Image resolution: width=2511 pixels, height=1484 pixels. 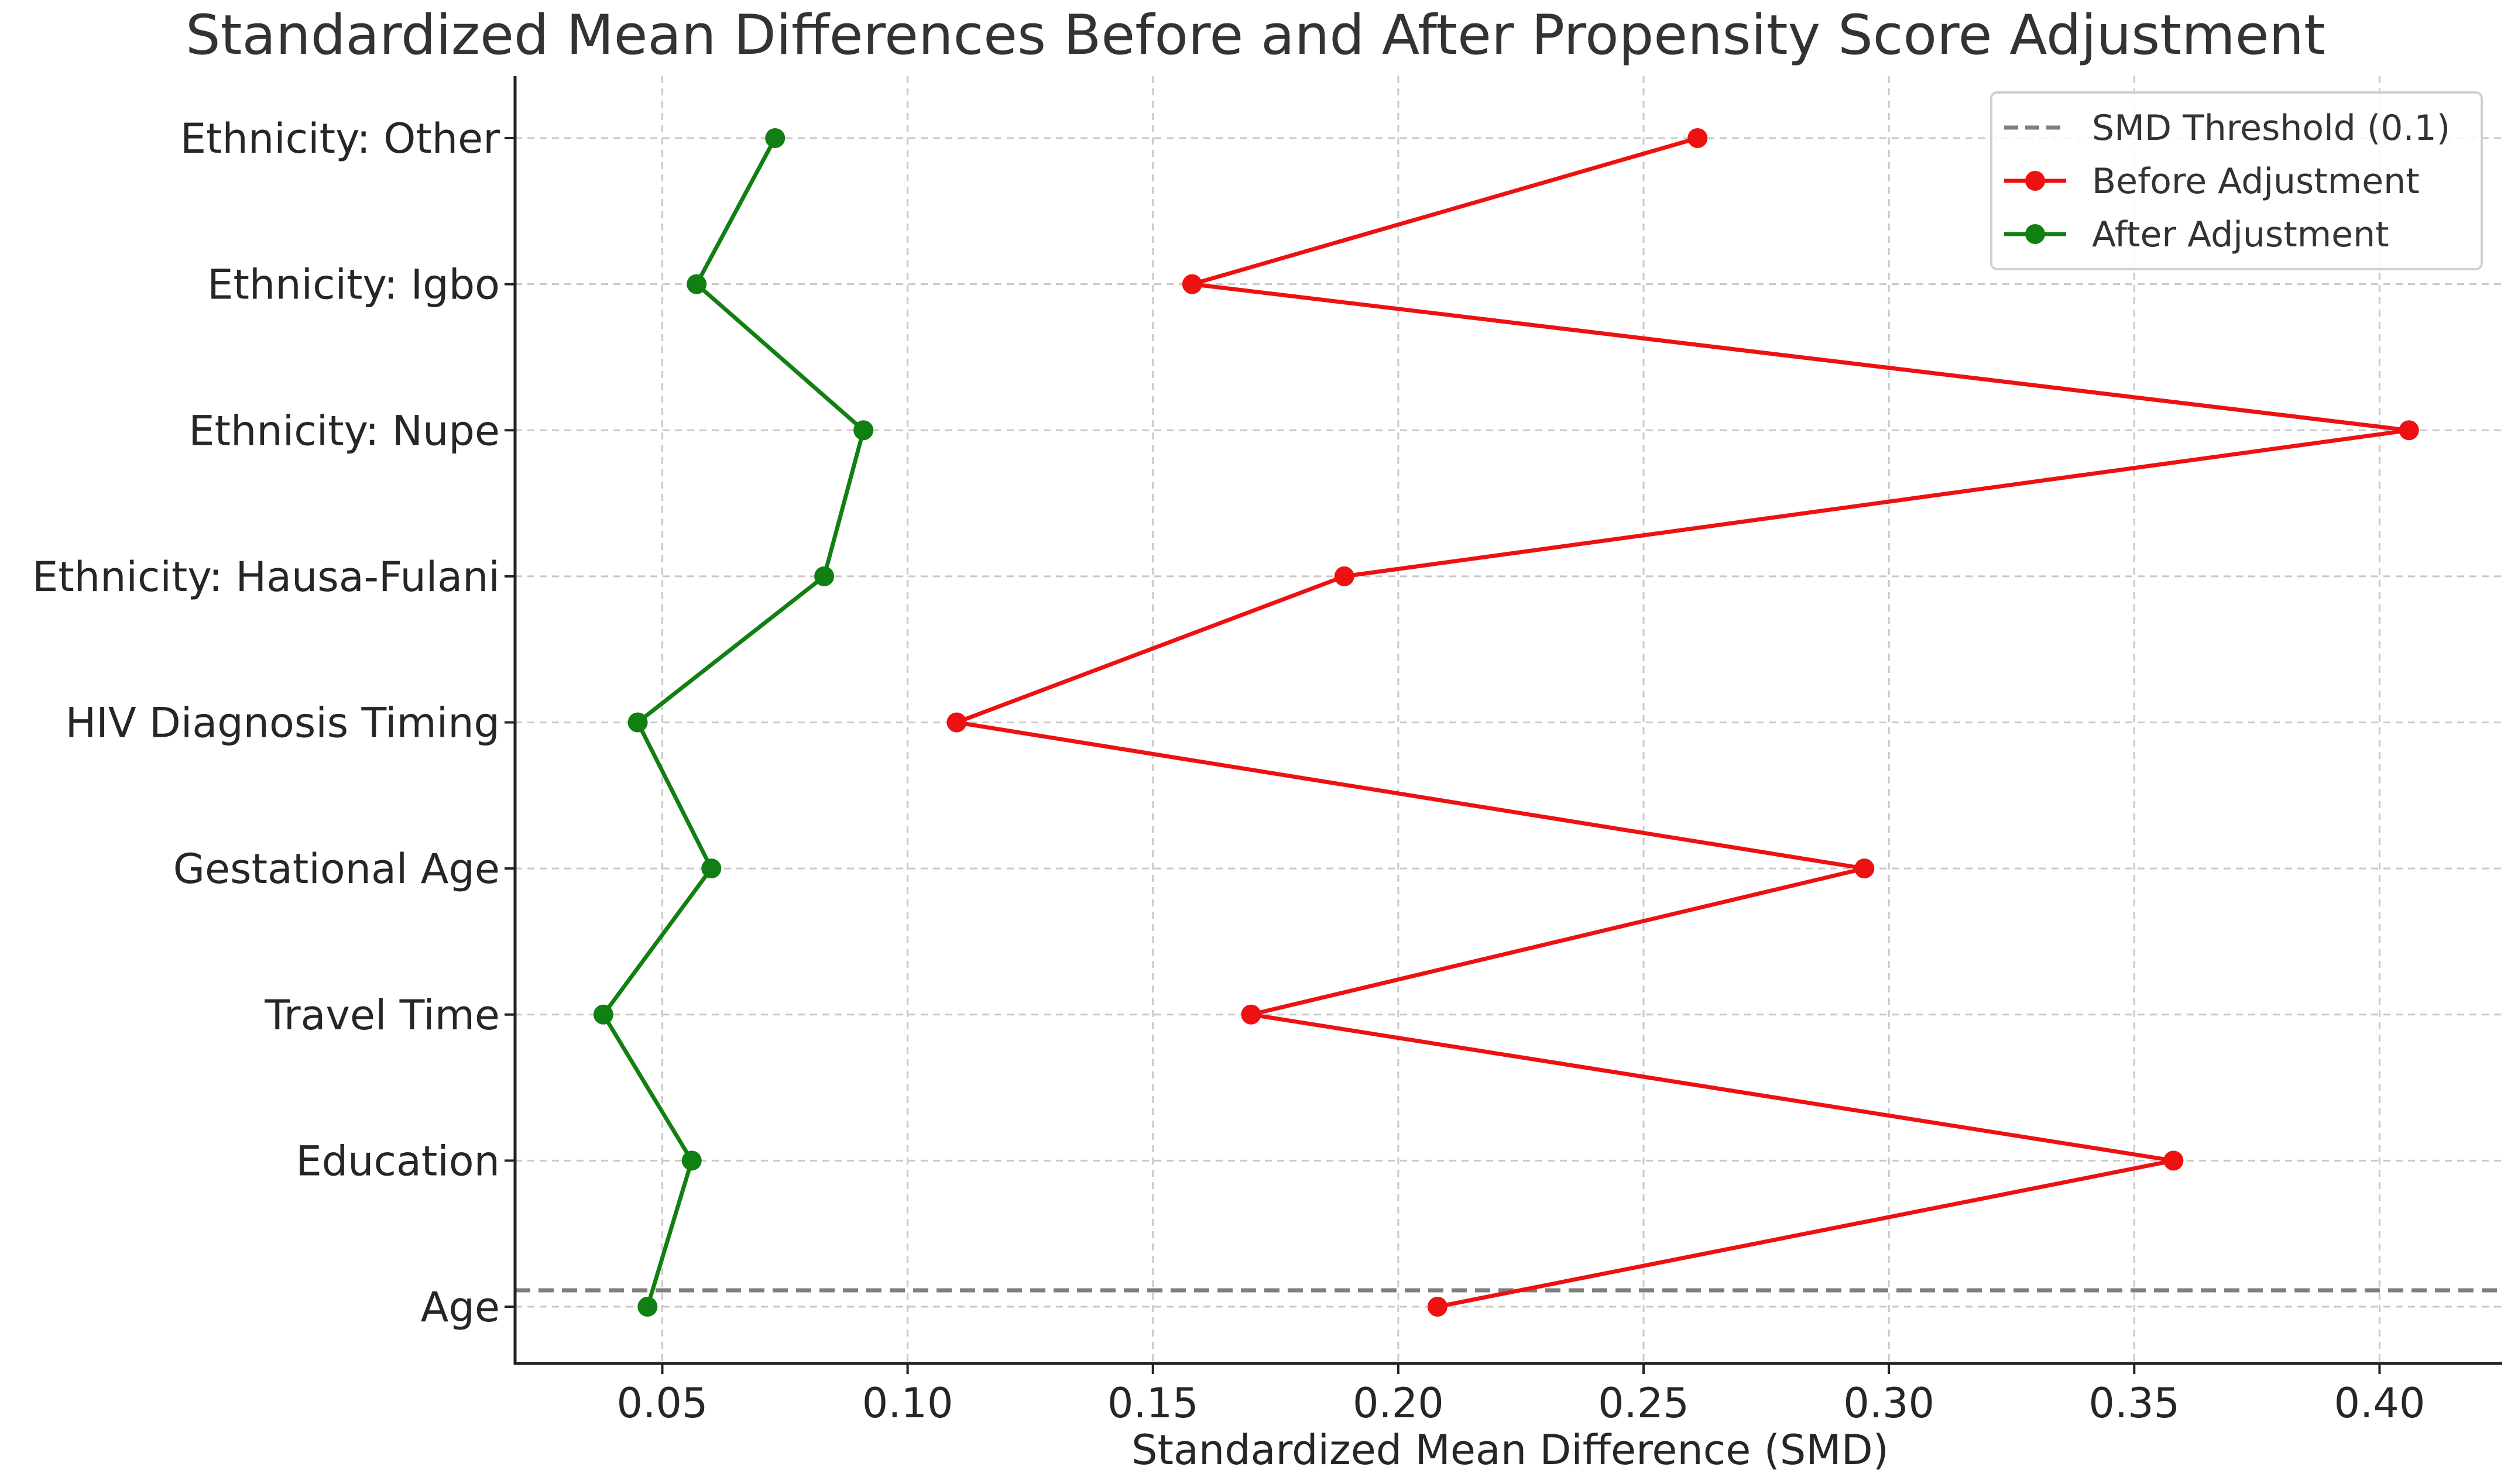 What do you see at coordinates (1889, 1403) in the screenshot?
I see `x-tick-label: 0.30` at bounding box center [1889, 1403].